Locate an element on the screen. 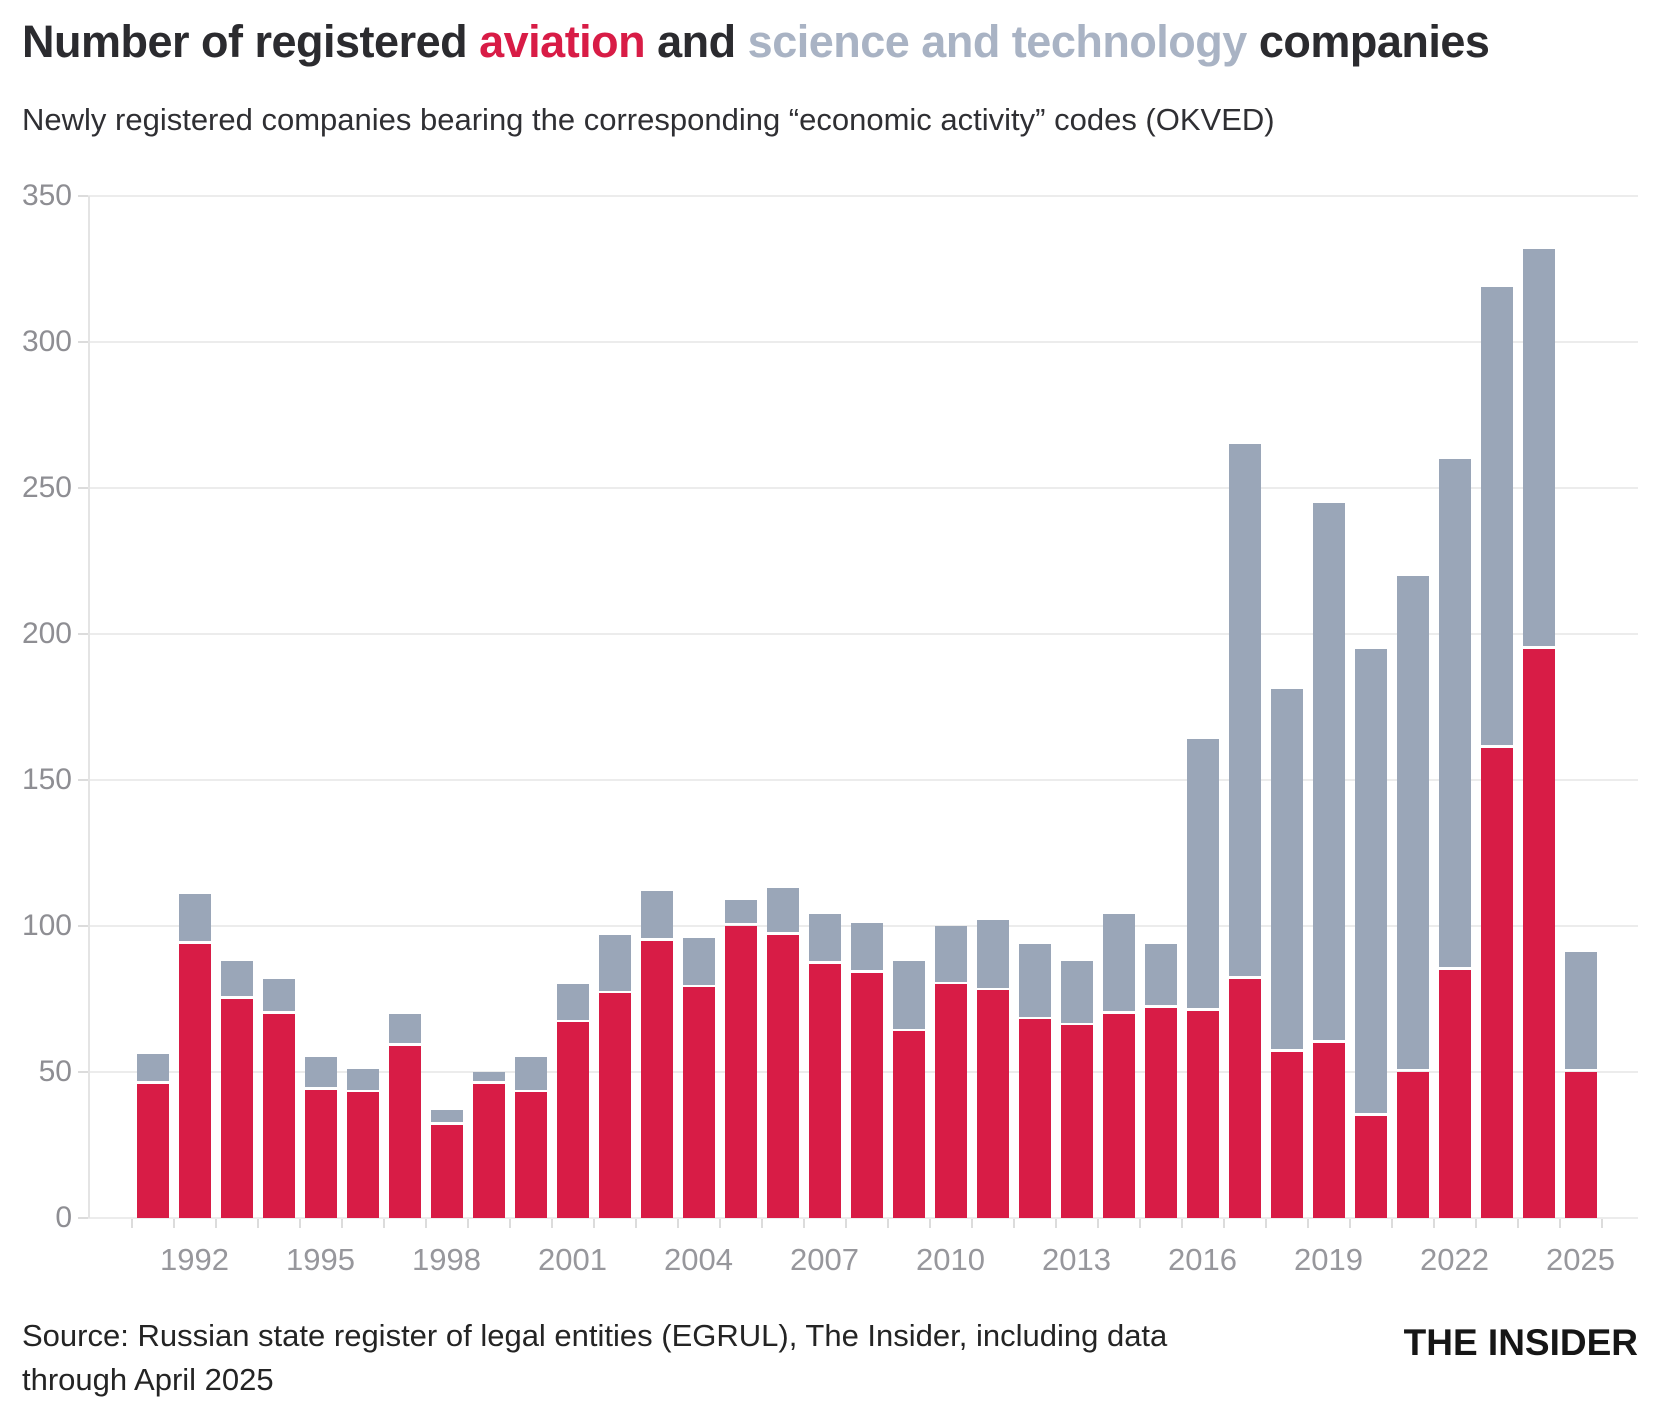 This screenshot has height=1412, width=1660. title-text-and: and is located at coordinates (696, 41).